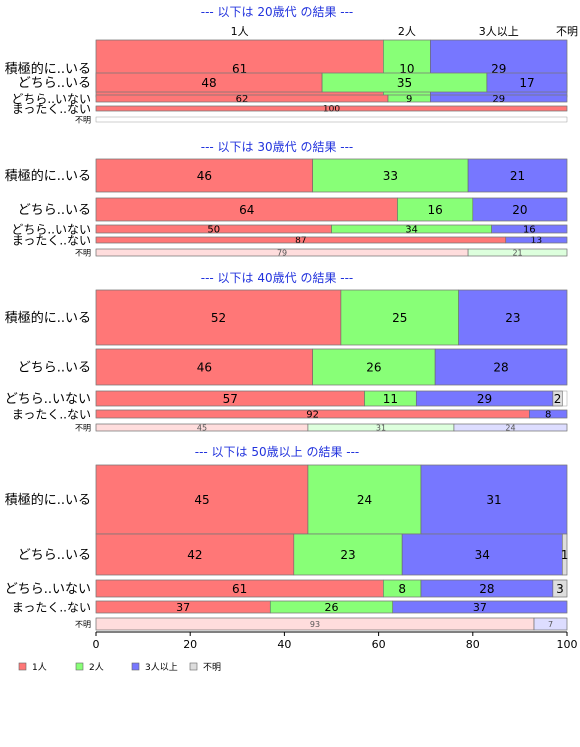 The height and width of the screenshot is (747, 580). What do you see at coordinates (473, 644) in the screenshot?
I see `x-tick-label: 80` at bounding box center [473, 644].